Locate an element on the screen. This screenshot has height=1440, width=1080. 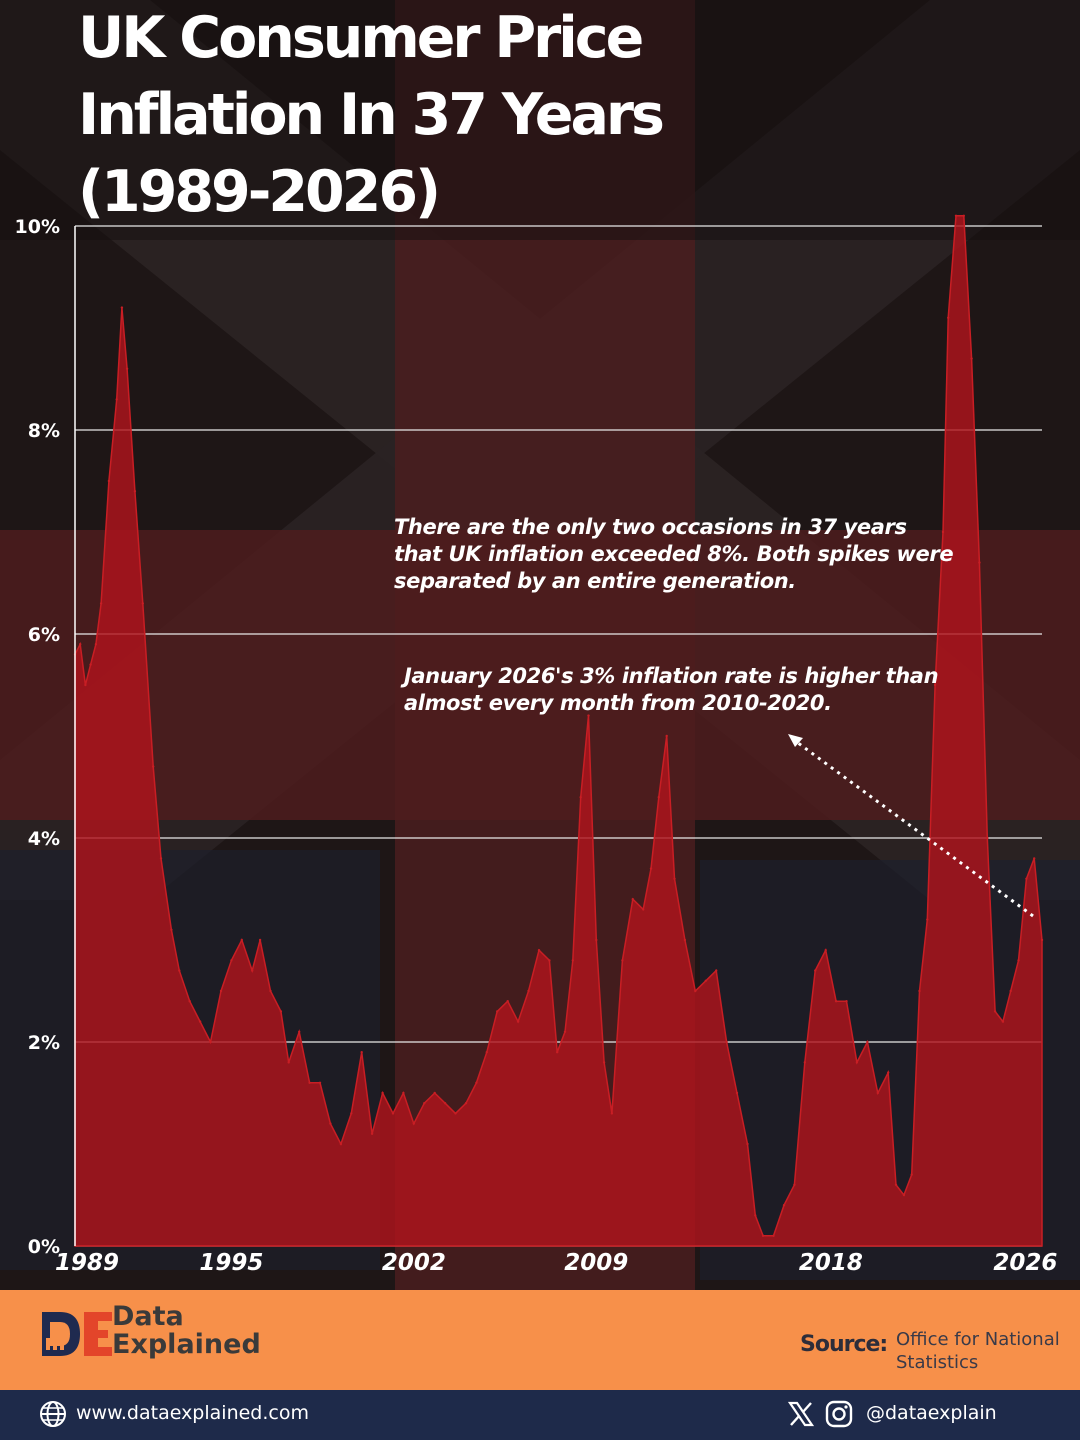
footer-banner is located at coordinates (540, 1340).